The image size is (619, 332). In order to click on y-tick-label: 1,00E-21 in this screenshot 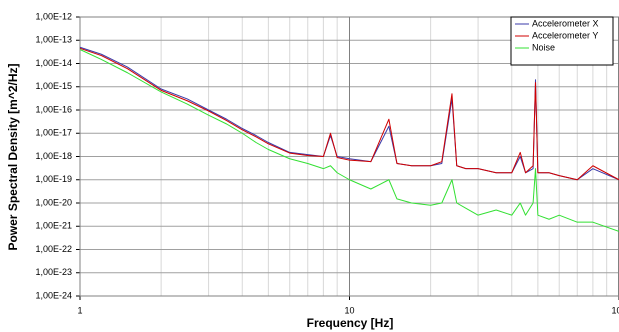, I will do `click(53, 226)`.